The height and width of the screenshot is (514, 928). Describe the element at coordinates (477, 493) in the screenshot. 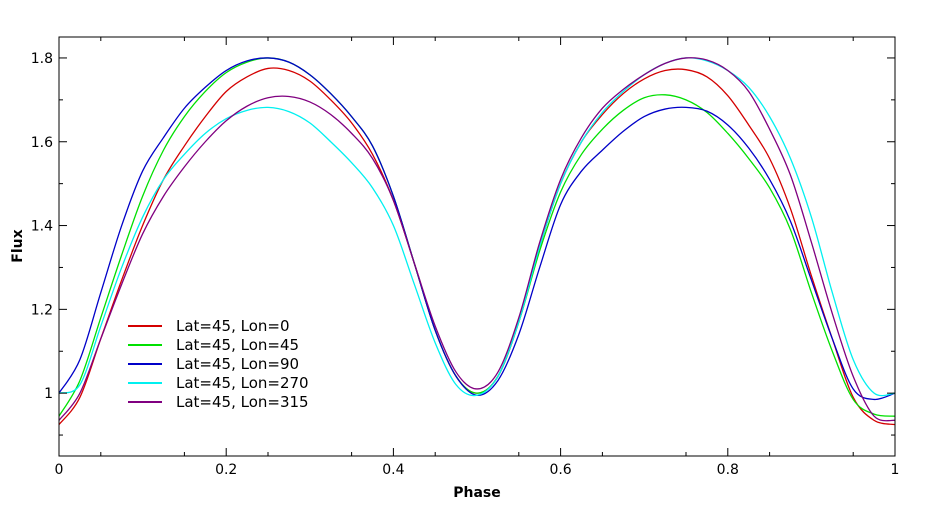

I see `x-axis-label: Phase` at that location.